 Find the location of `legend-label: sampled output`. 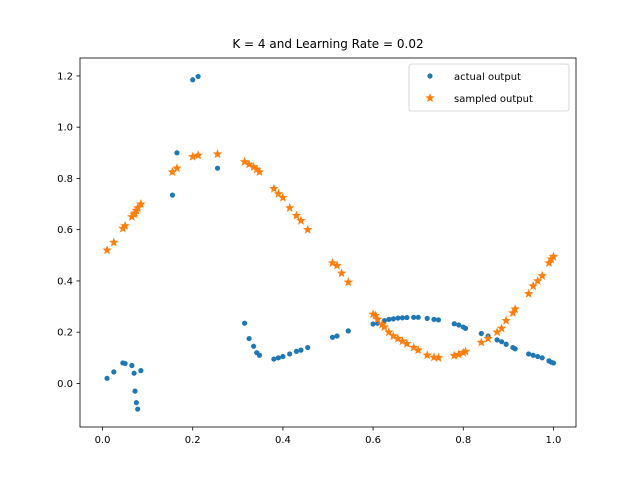

legend-label: sampled output is located at coordinates (493, 99).